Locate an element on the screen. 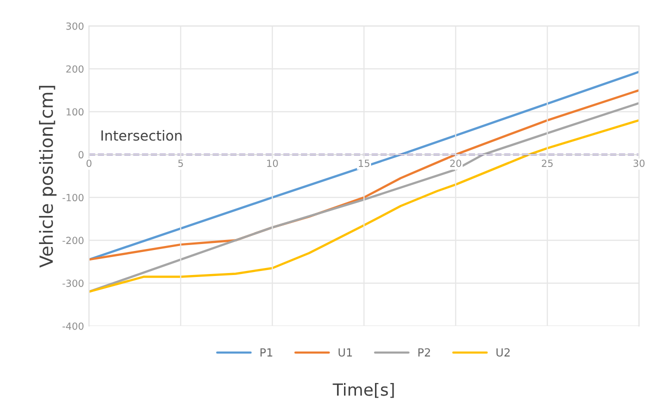  y-tick-label: 300 is located at coordinates (75, 26).